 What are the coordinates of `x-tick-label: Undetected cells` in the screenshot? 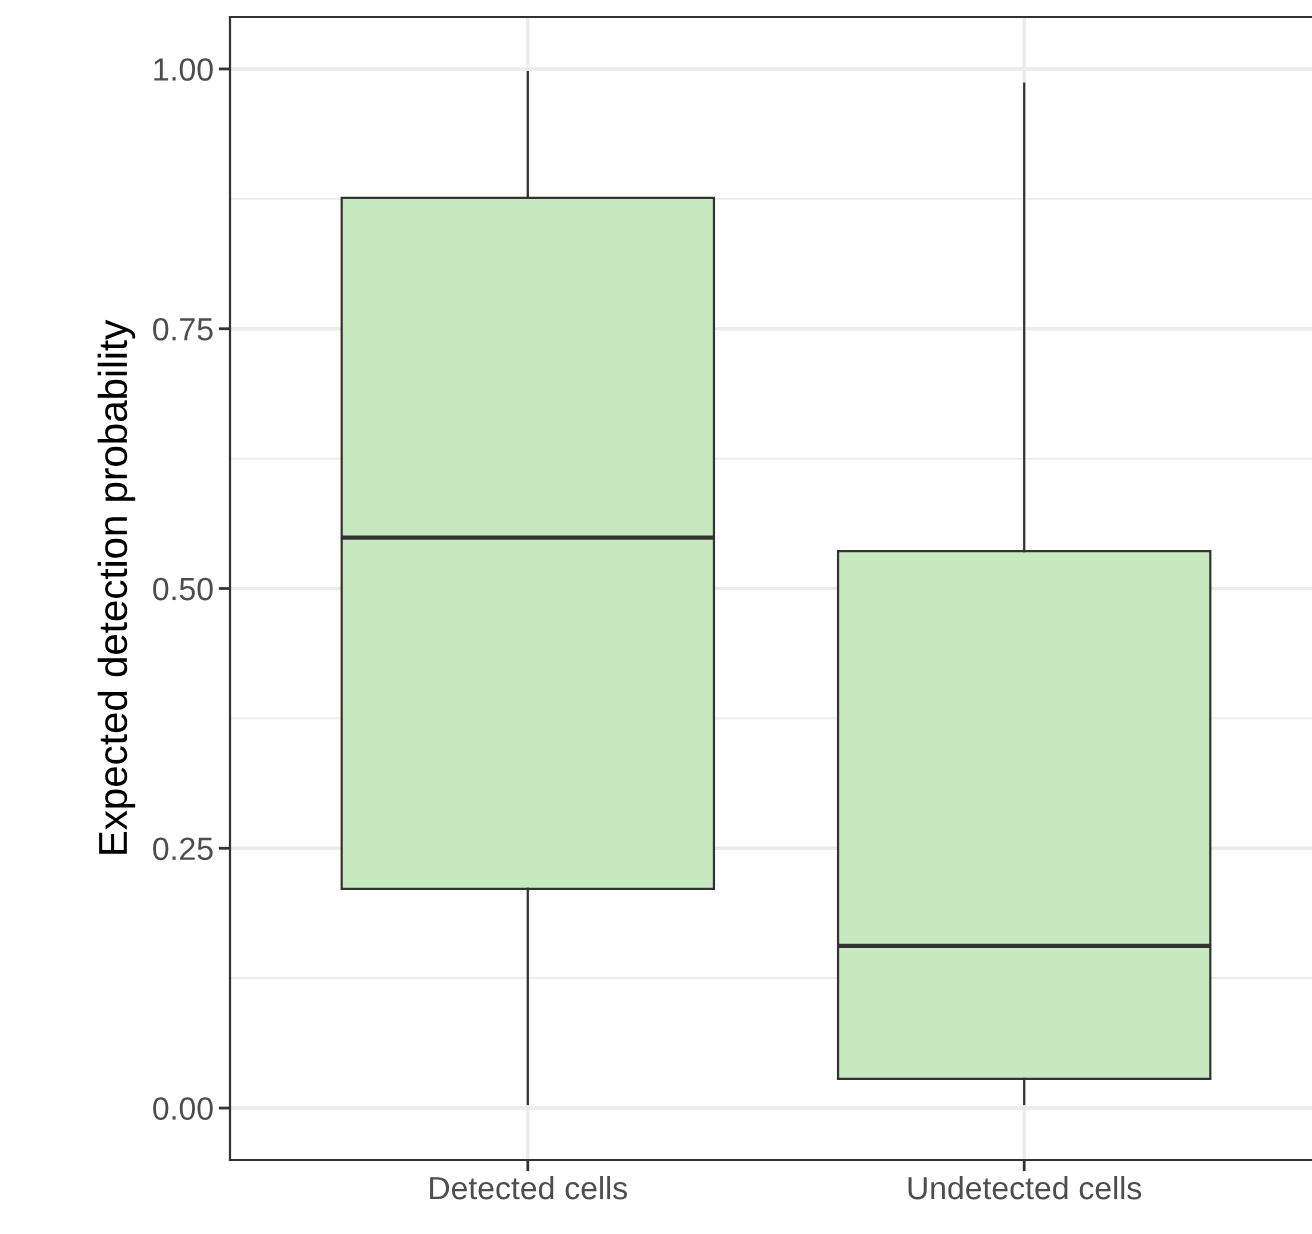 It's located at (1025, 1187).